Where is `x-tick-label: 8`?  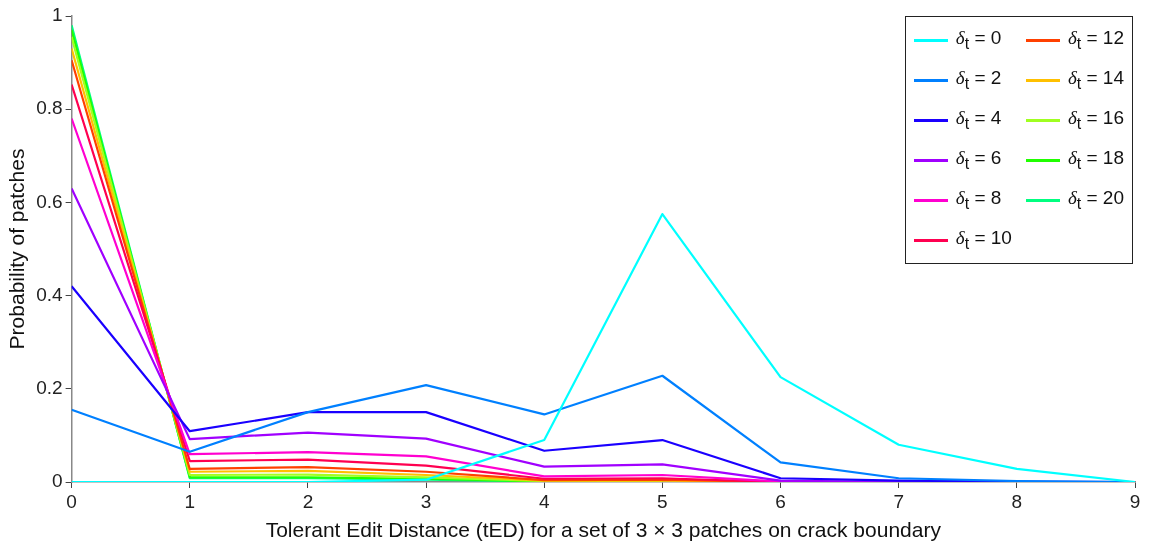 x-tick-label: 8 is located at coordinates (1017, 501).